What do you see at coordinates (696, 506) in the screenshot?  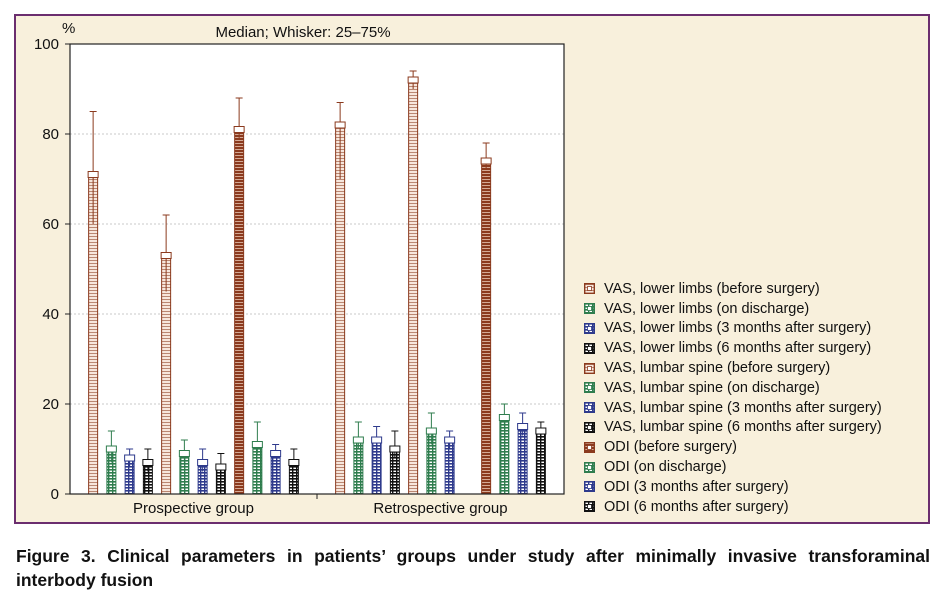 I see `legend-label: ODI (6 months after surgery)` at bounding box center [696, 506].